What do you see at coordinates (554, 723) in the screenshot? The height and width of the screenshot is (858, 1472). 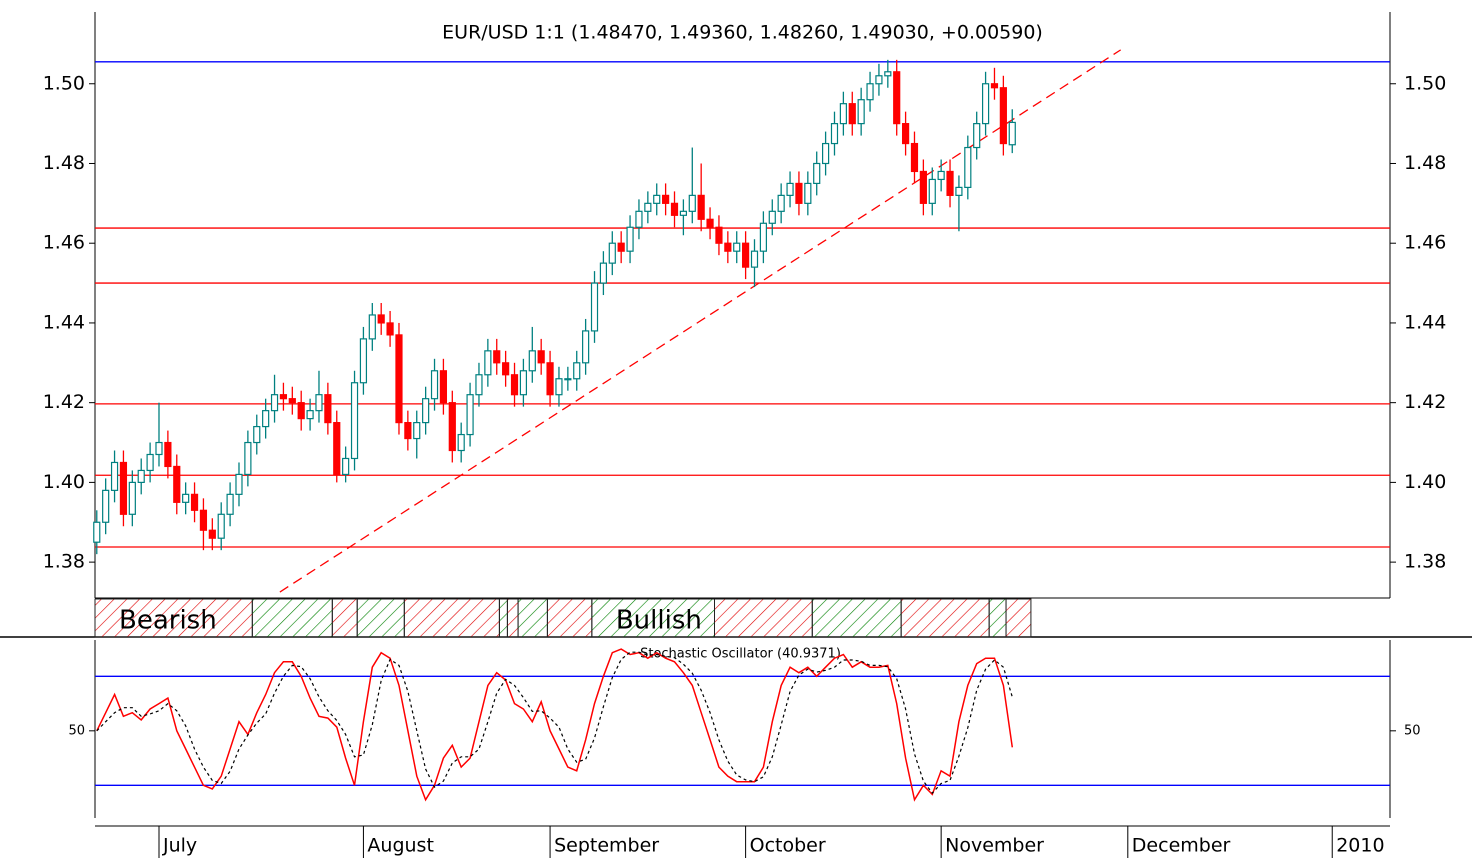 I see `oscillator-line` at bounding box center [554, 723].